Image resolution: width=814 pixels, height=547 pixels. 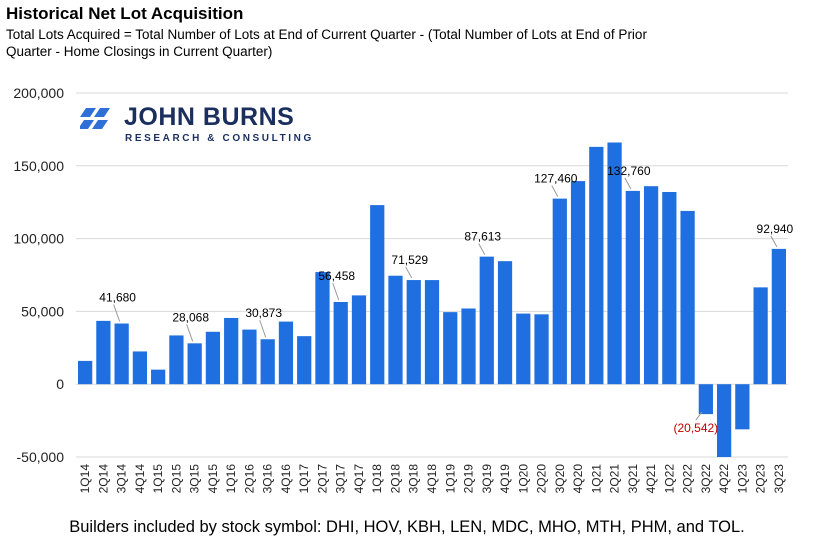 What do you see at coordinates (60, 384) in the screenshot?
I see `y-tick-label: 0` at bounding box center [60, 384].